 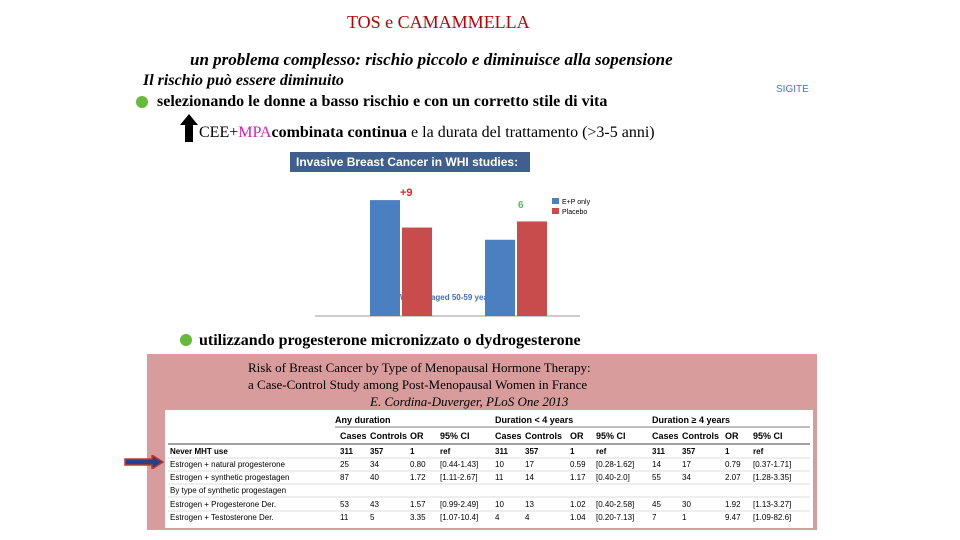 What do you see at coordinates (222, 517) in the screenshot?
I see `cell: Estrogen + Testosterone Der.` at bounding box center [222, 517].